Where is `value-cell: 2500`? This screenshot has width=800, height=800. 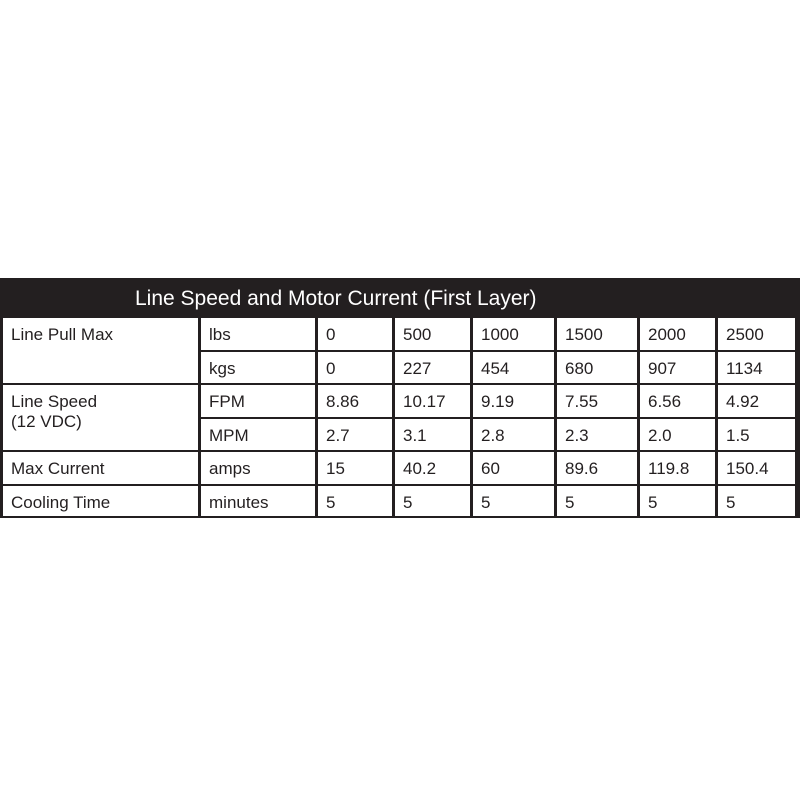 value-cell: 2500 is located at coordinates (756, 334).